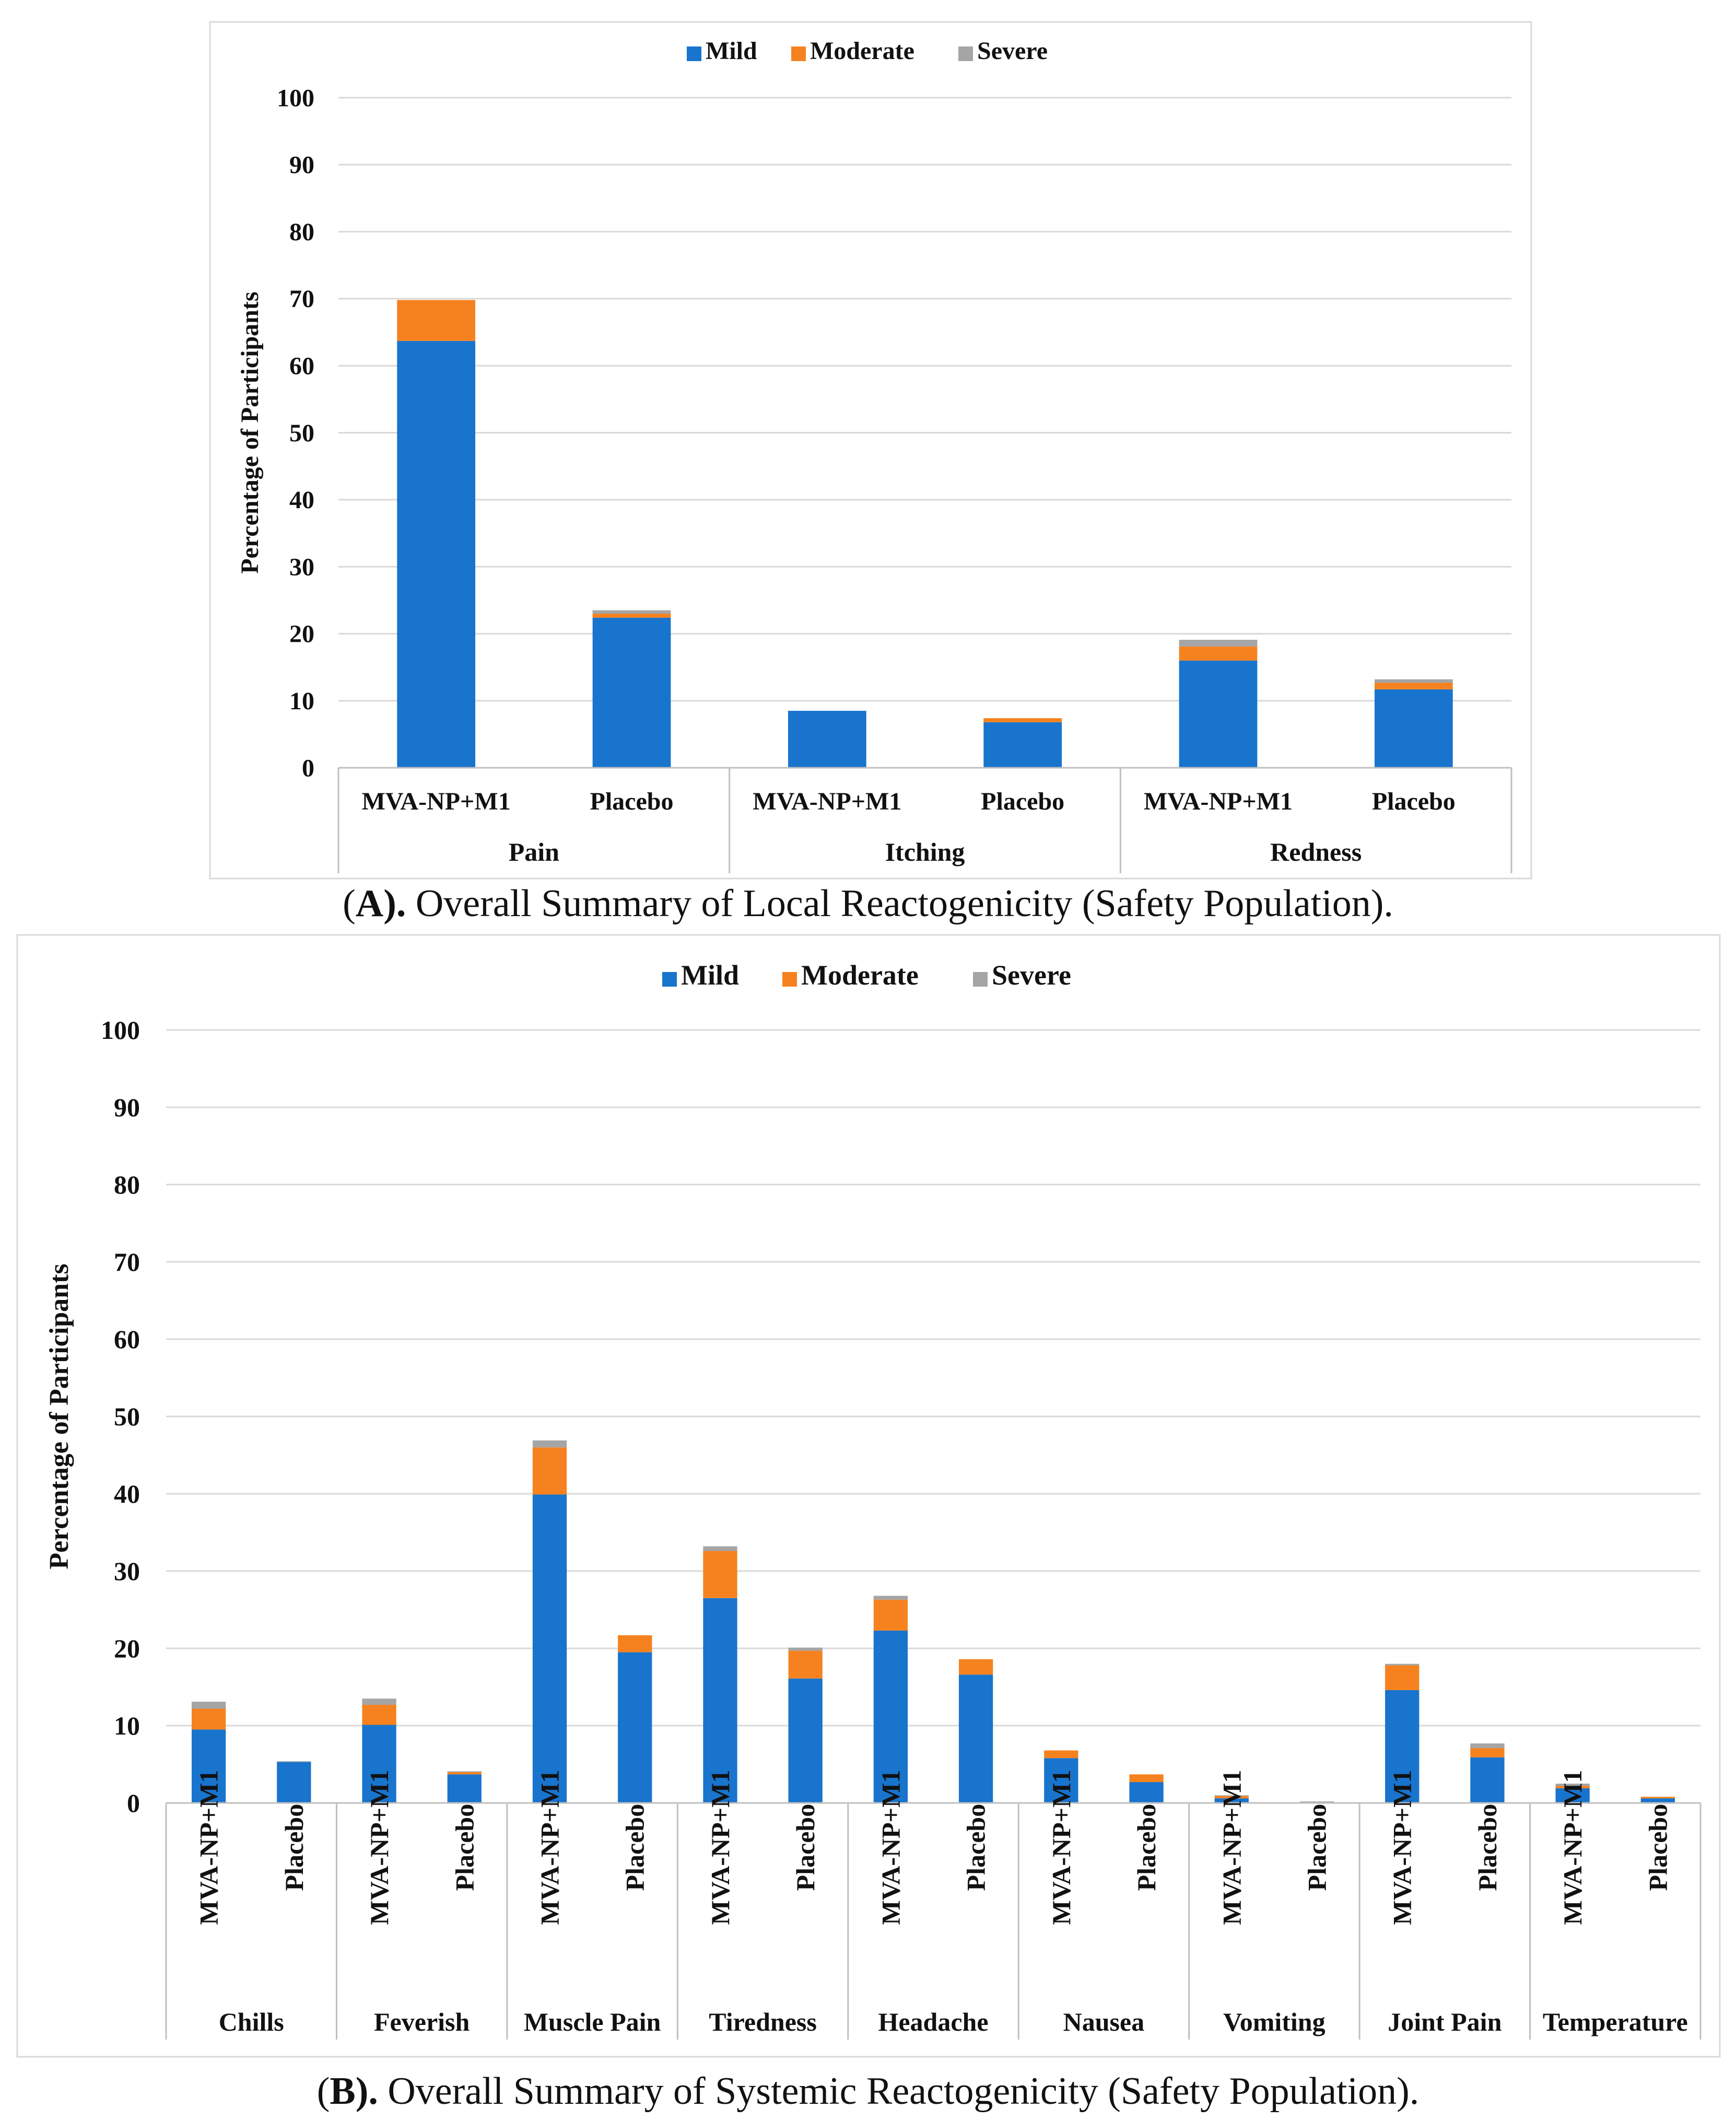 The height and width of the screenshot is (2120, 1736). Describe the element at coordinates (925, 851) in the screenshot. I see `x-group-label: Itching` at that location.